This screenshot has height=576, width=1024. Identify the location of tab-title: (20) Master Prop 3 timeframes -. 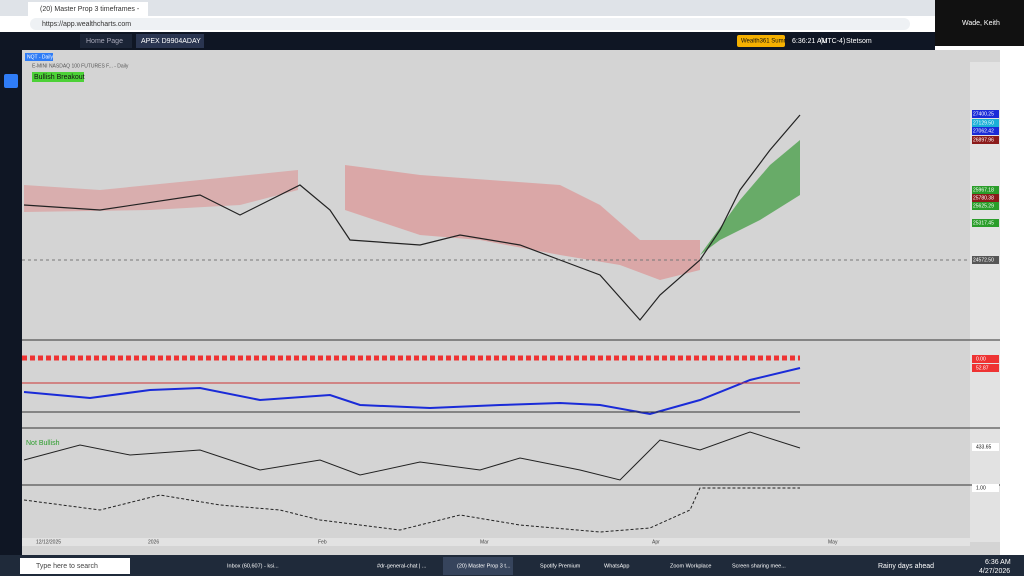
(90, 9).